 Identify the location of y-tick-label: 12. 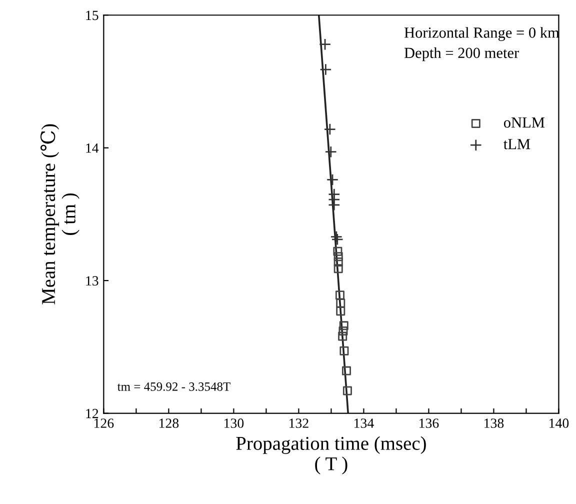
(92, 413).